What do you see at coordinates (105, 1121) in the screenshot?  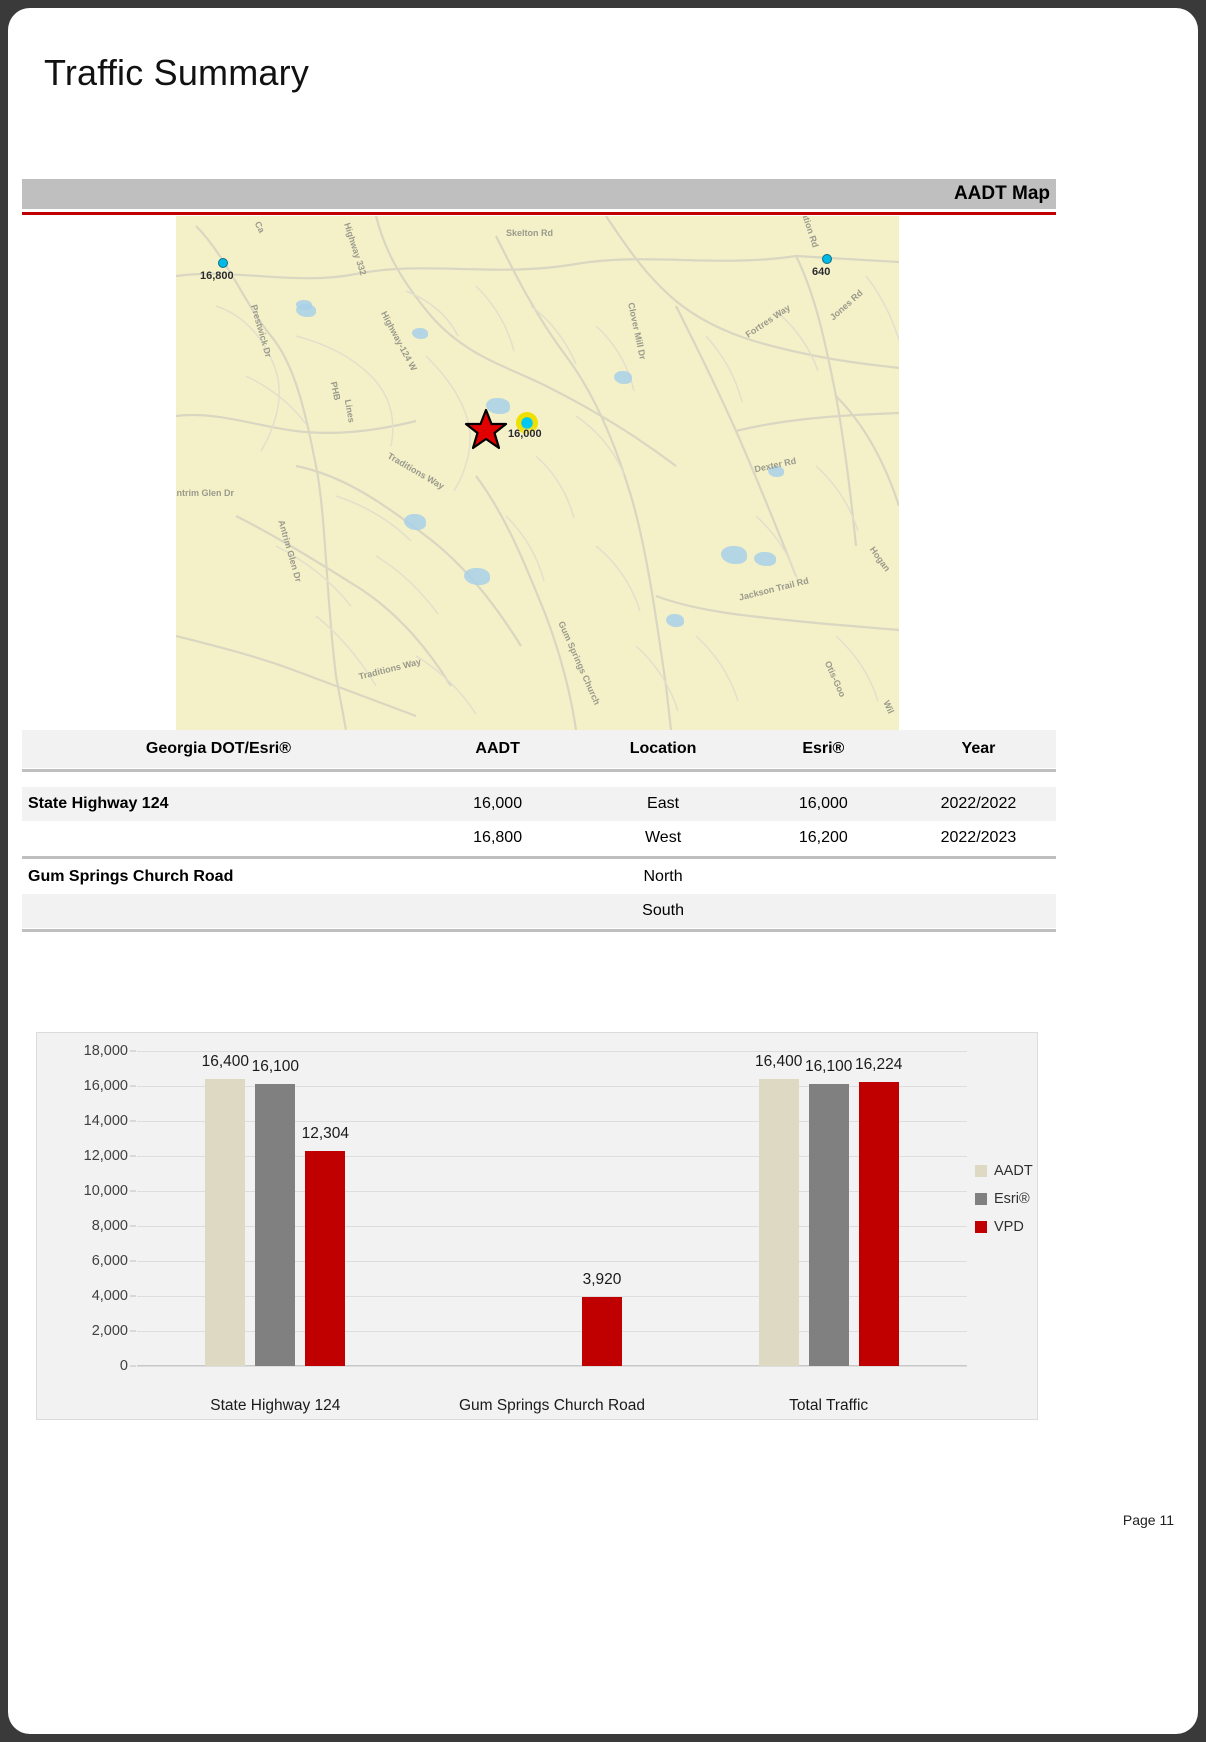 I see `chart-y-tick-label: 14,000` at bounding box center [105, 1121].